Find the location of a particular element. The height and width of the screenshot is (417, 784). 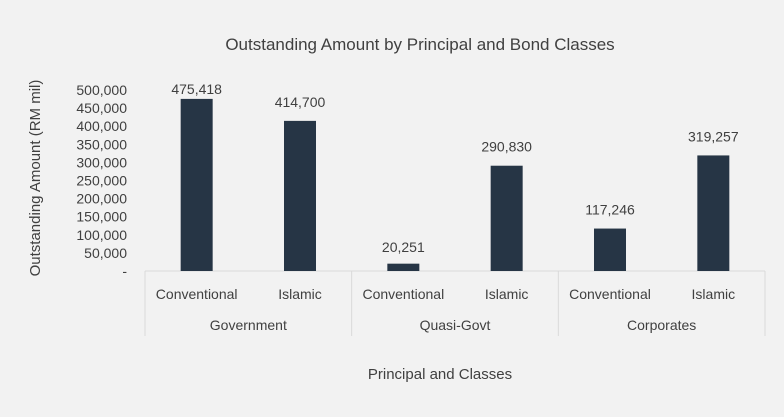

group-label: Quasi-Govt is located at coordinates (455, 325).